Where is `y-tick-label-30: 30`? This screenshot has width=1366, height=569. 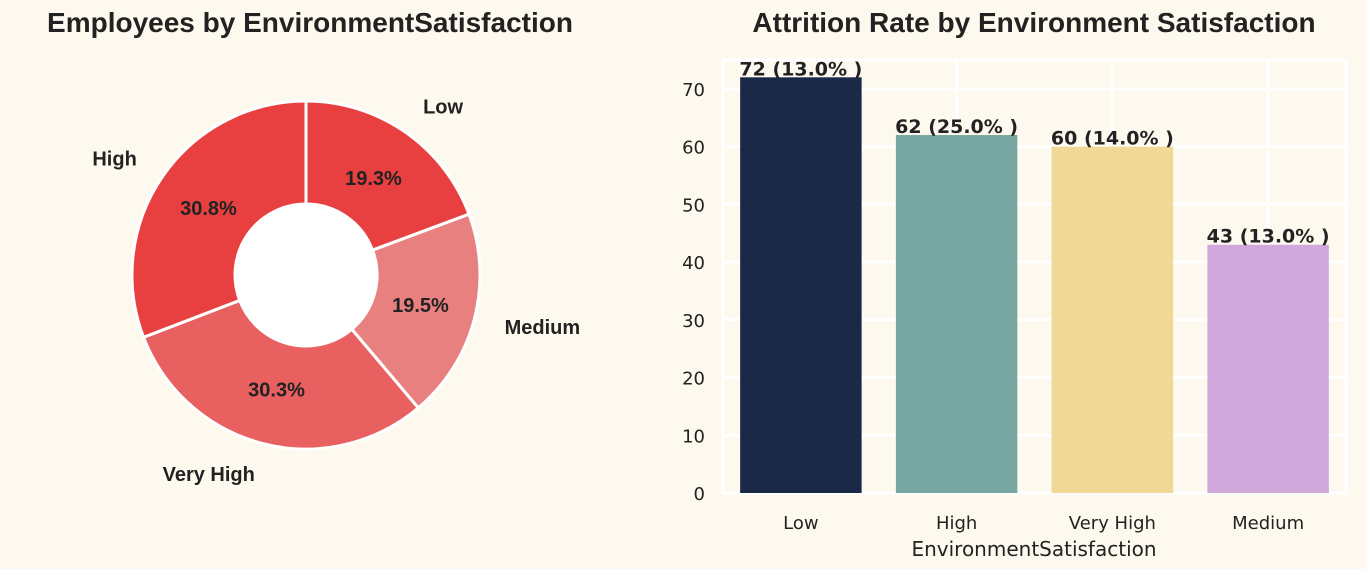 y-tick-label-30: 30 is located at coordinates (693, 321).